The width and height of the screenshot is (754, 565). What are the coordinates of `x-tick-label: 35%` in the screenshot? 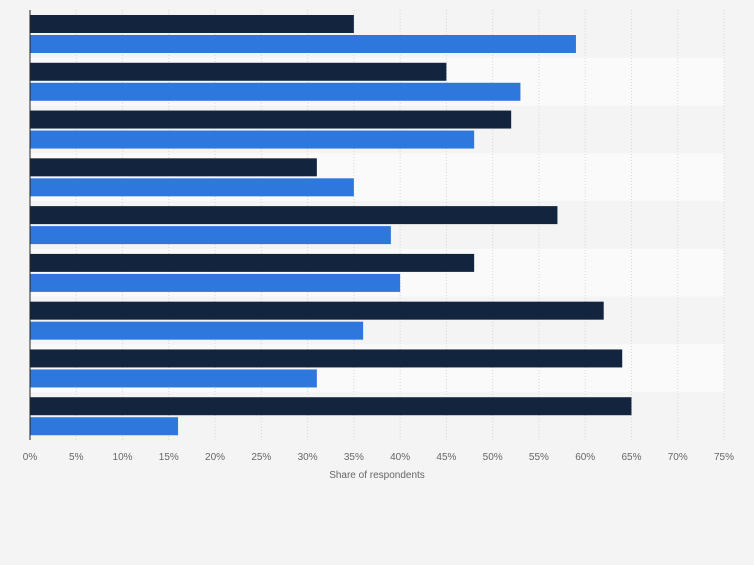 It's located at (354, 457).